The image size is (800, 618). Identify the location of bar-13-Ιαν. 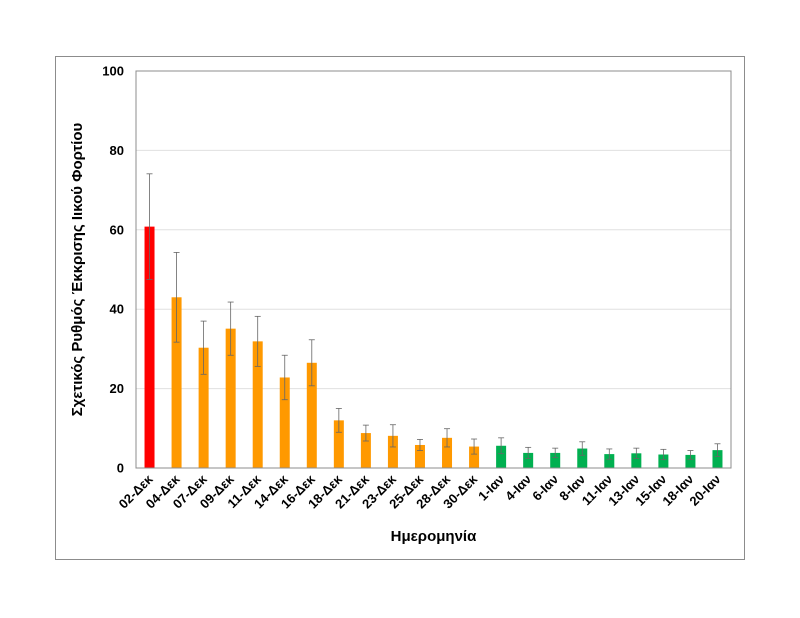
(636, 460).